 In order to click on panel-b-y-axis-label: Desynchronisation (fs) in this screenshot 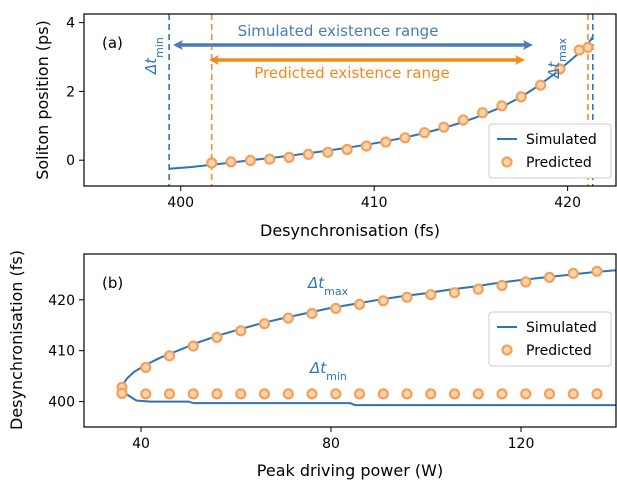, I will do `click(16, 340)`.